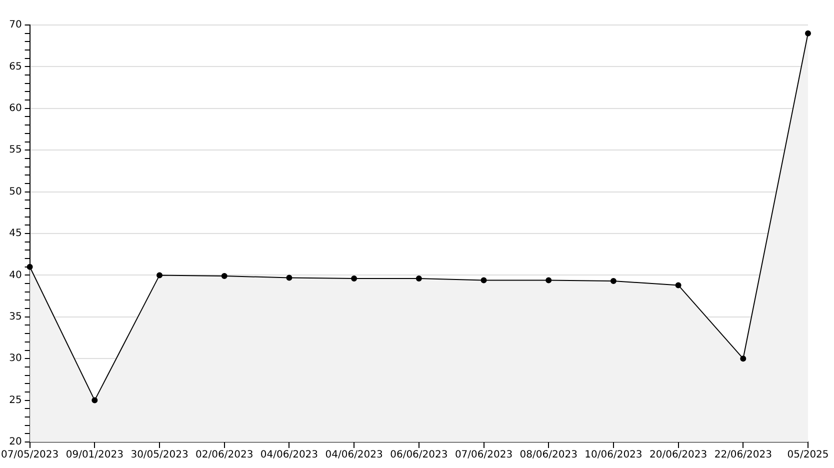 Image resolution: width=834 pixels, height=468 pixels. What do you see at coordinates (549, 455) in the screenshot?
I see `x-tick-label: 08/06/2023` at bounding box center [549, 455].